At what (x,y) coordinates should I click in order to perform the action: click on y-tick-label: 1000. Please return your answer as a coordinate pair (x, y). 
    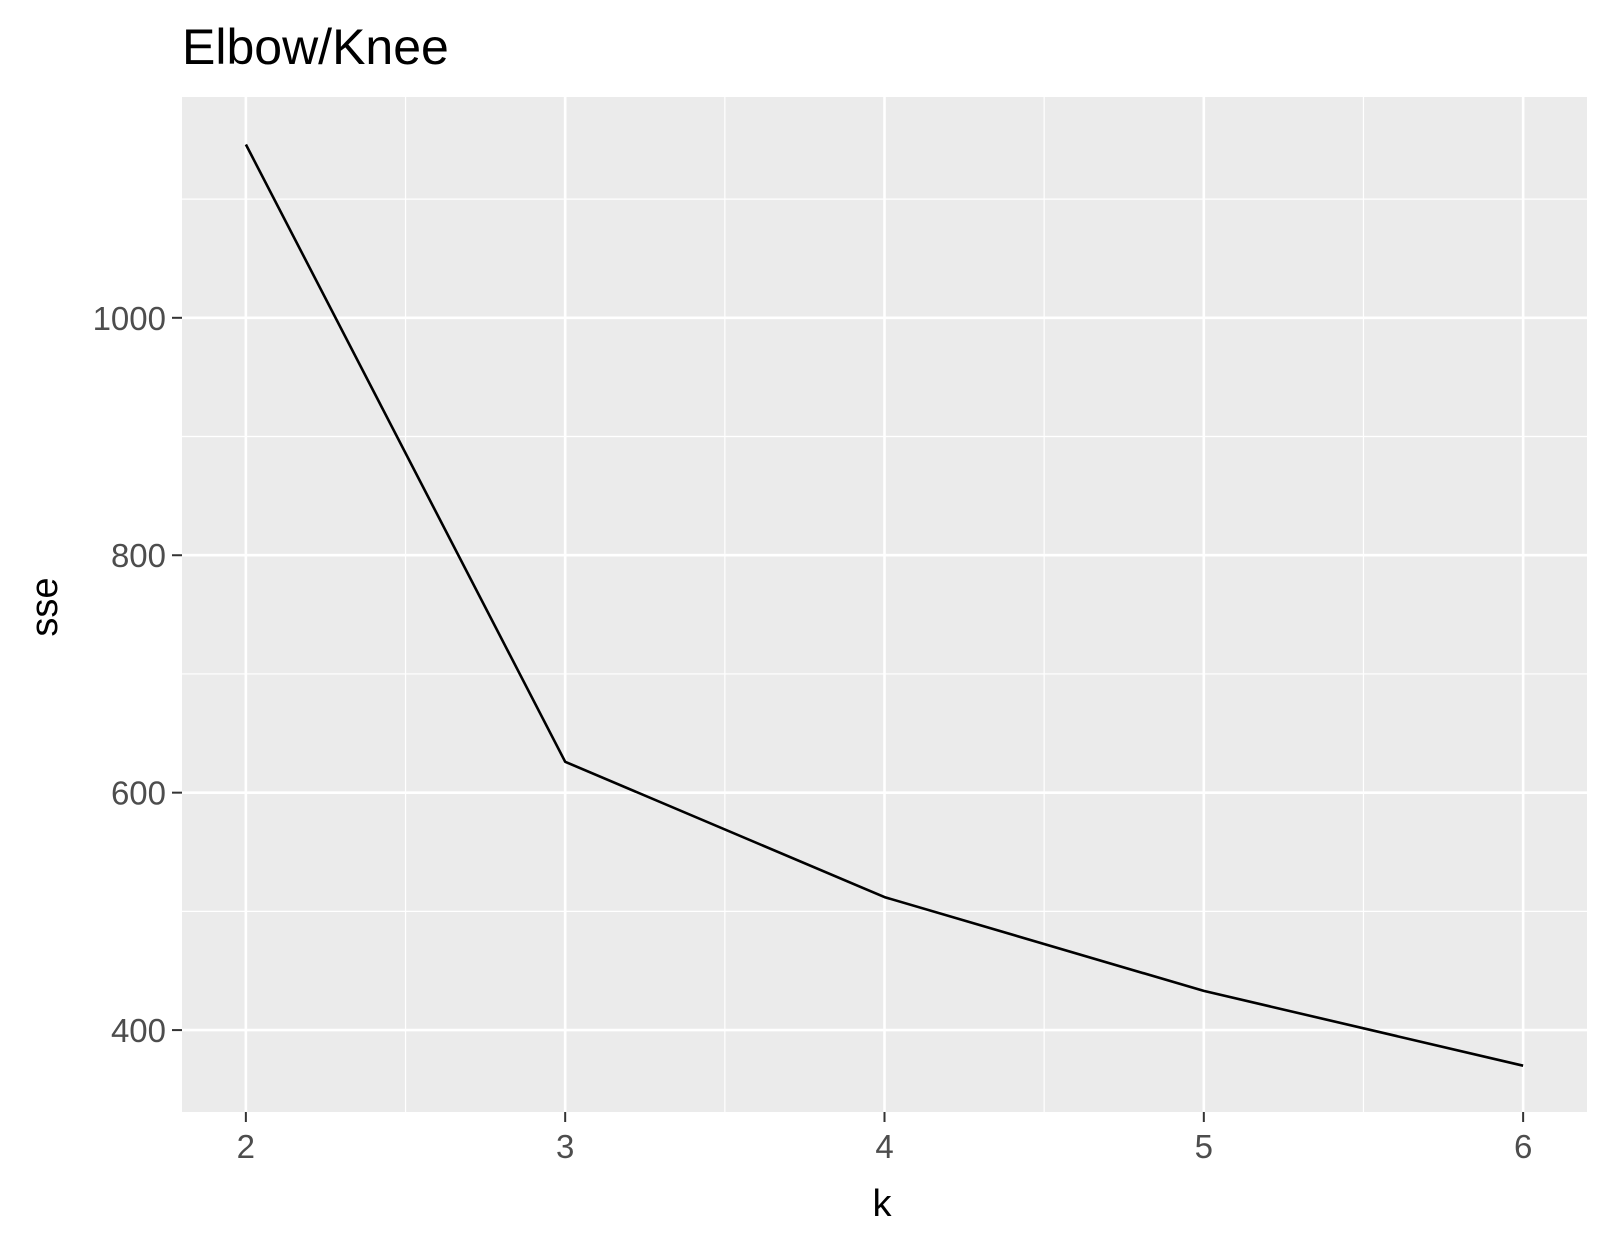
    Looking at the image, I should click on (129, 318).